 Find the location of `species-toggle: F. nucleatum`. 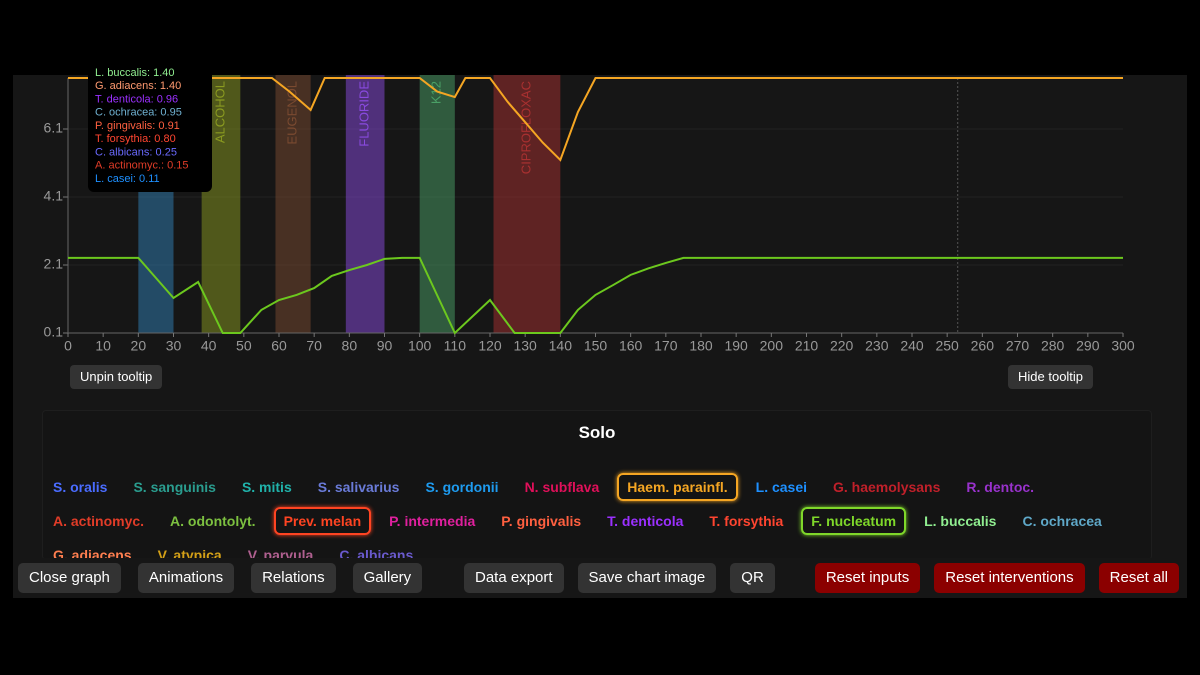

species-toggle: F. nucleatum is located at coordinates (854, 521).